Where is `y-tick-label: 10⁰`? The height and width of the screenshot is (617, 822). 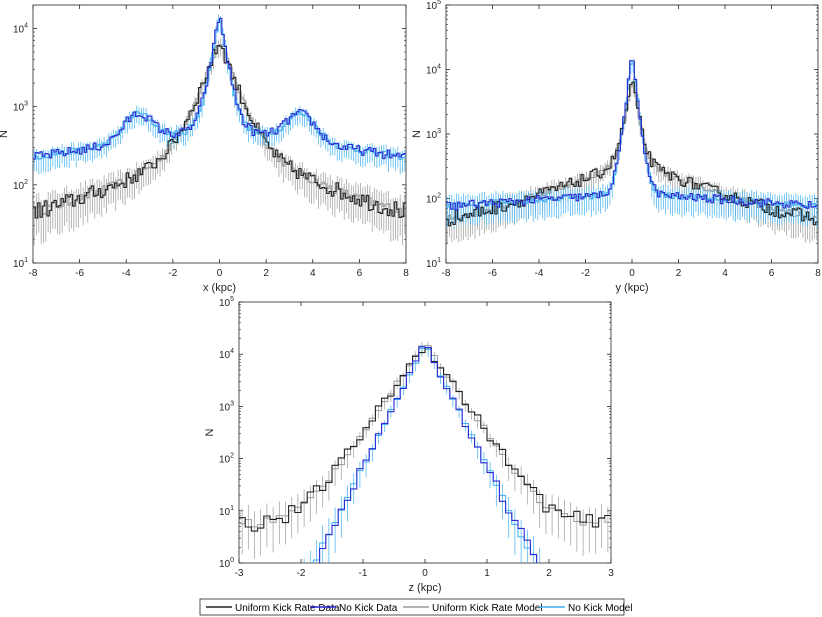 y-tick-label: 10⁰ is located at coordinates (226, 563).